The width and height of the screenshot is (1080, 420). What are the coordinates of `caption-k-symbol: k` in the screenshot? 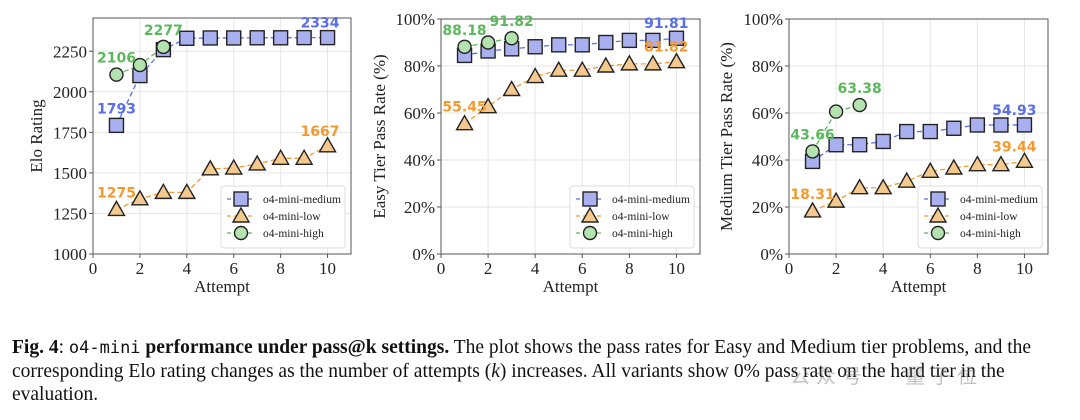 It's located at (495, 371).